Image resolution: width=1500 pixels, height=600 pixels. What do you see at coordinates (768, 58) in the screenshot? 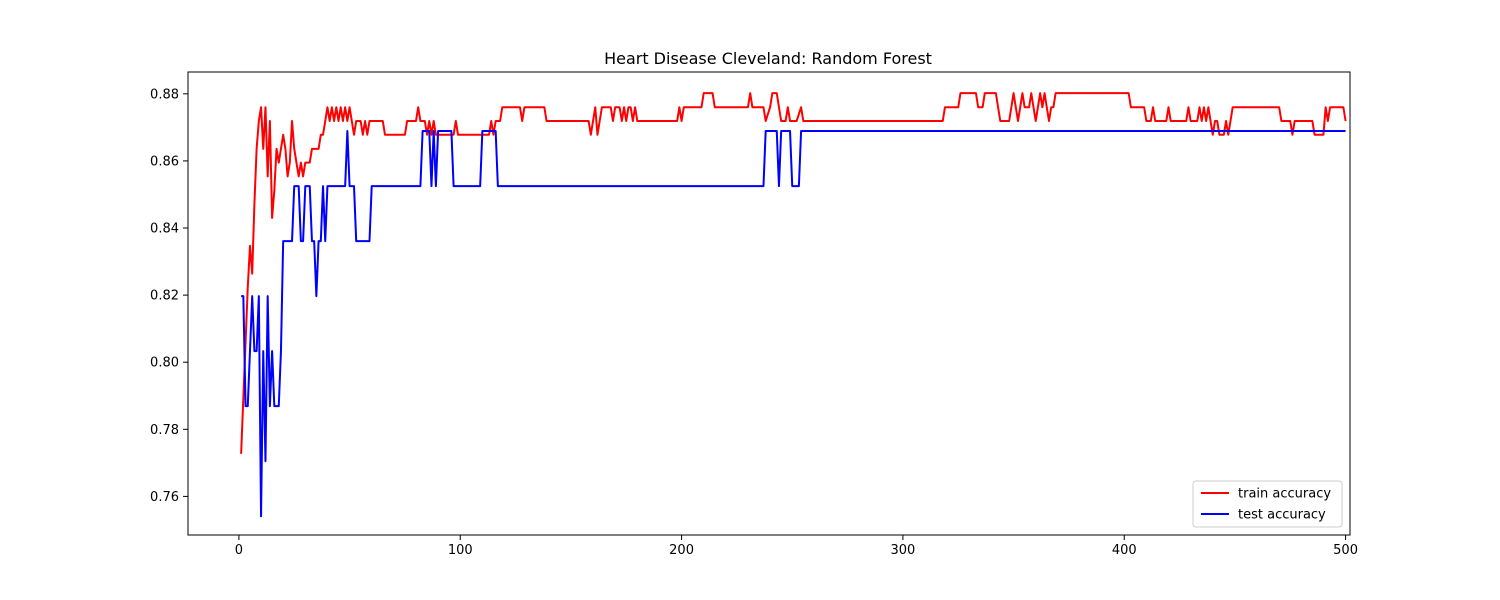
I see `chart-title: Heart Disease Cleveland: Random Forest` at bounding box center [768, 58].